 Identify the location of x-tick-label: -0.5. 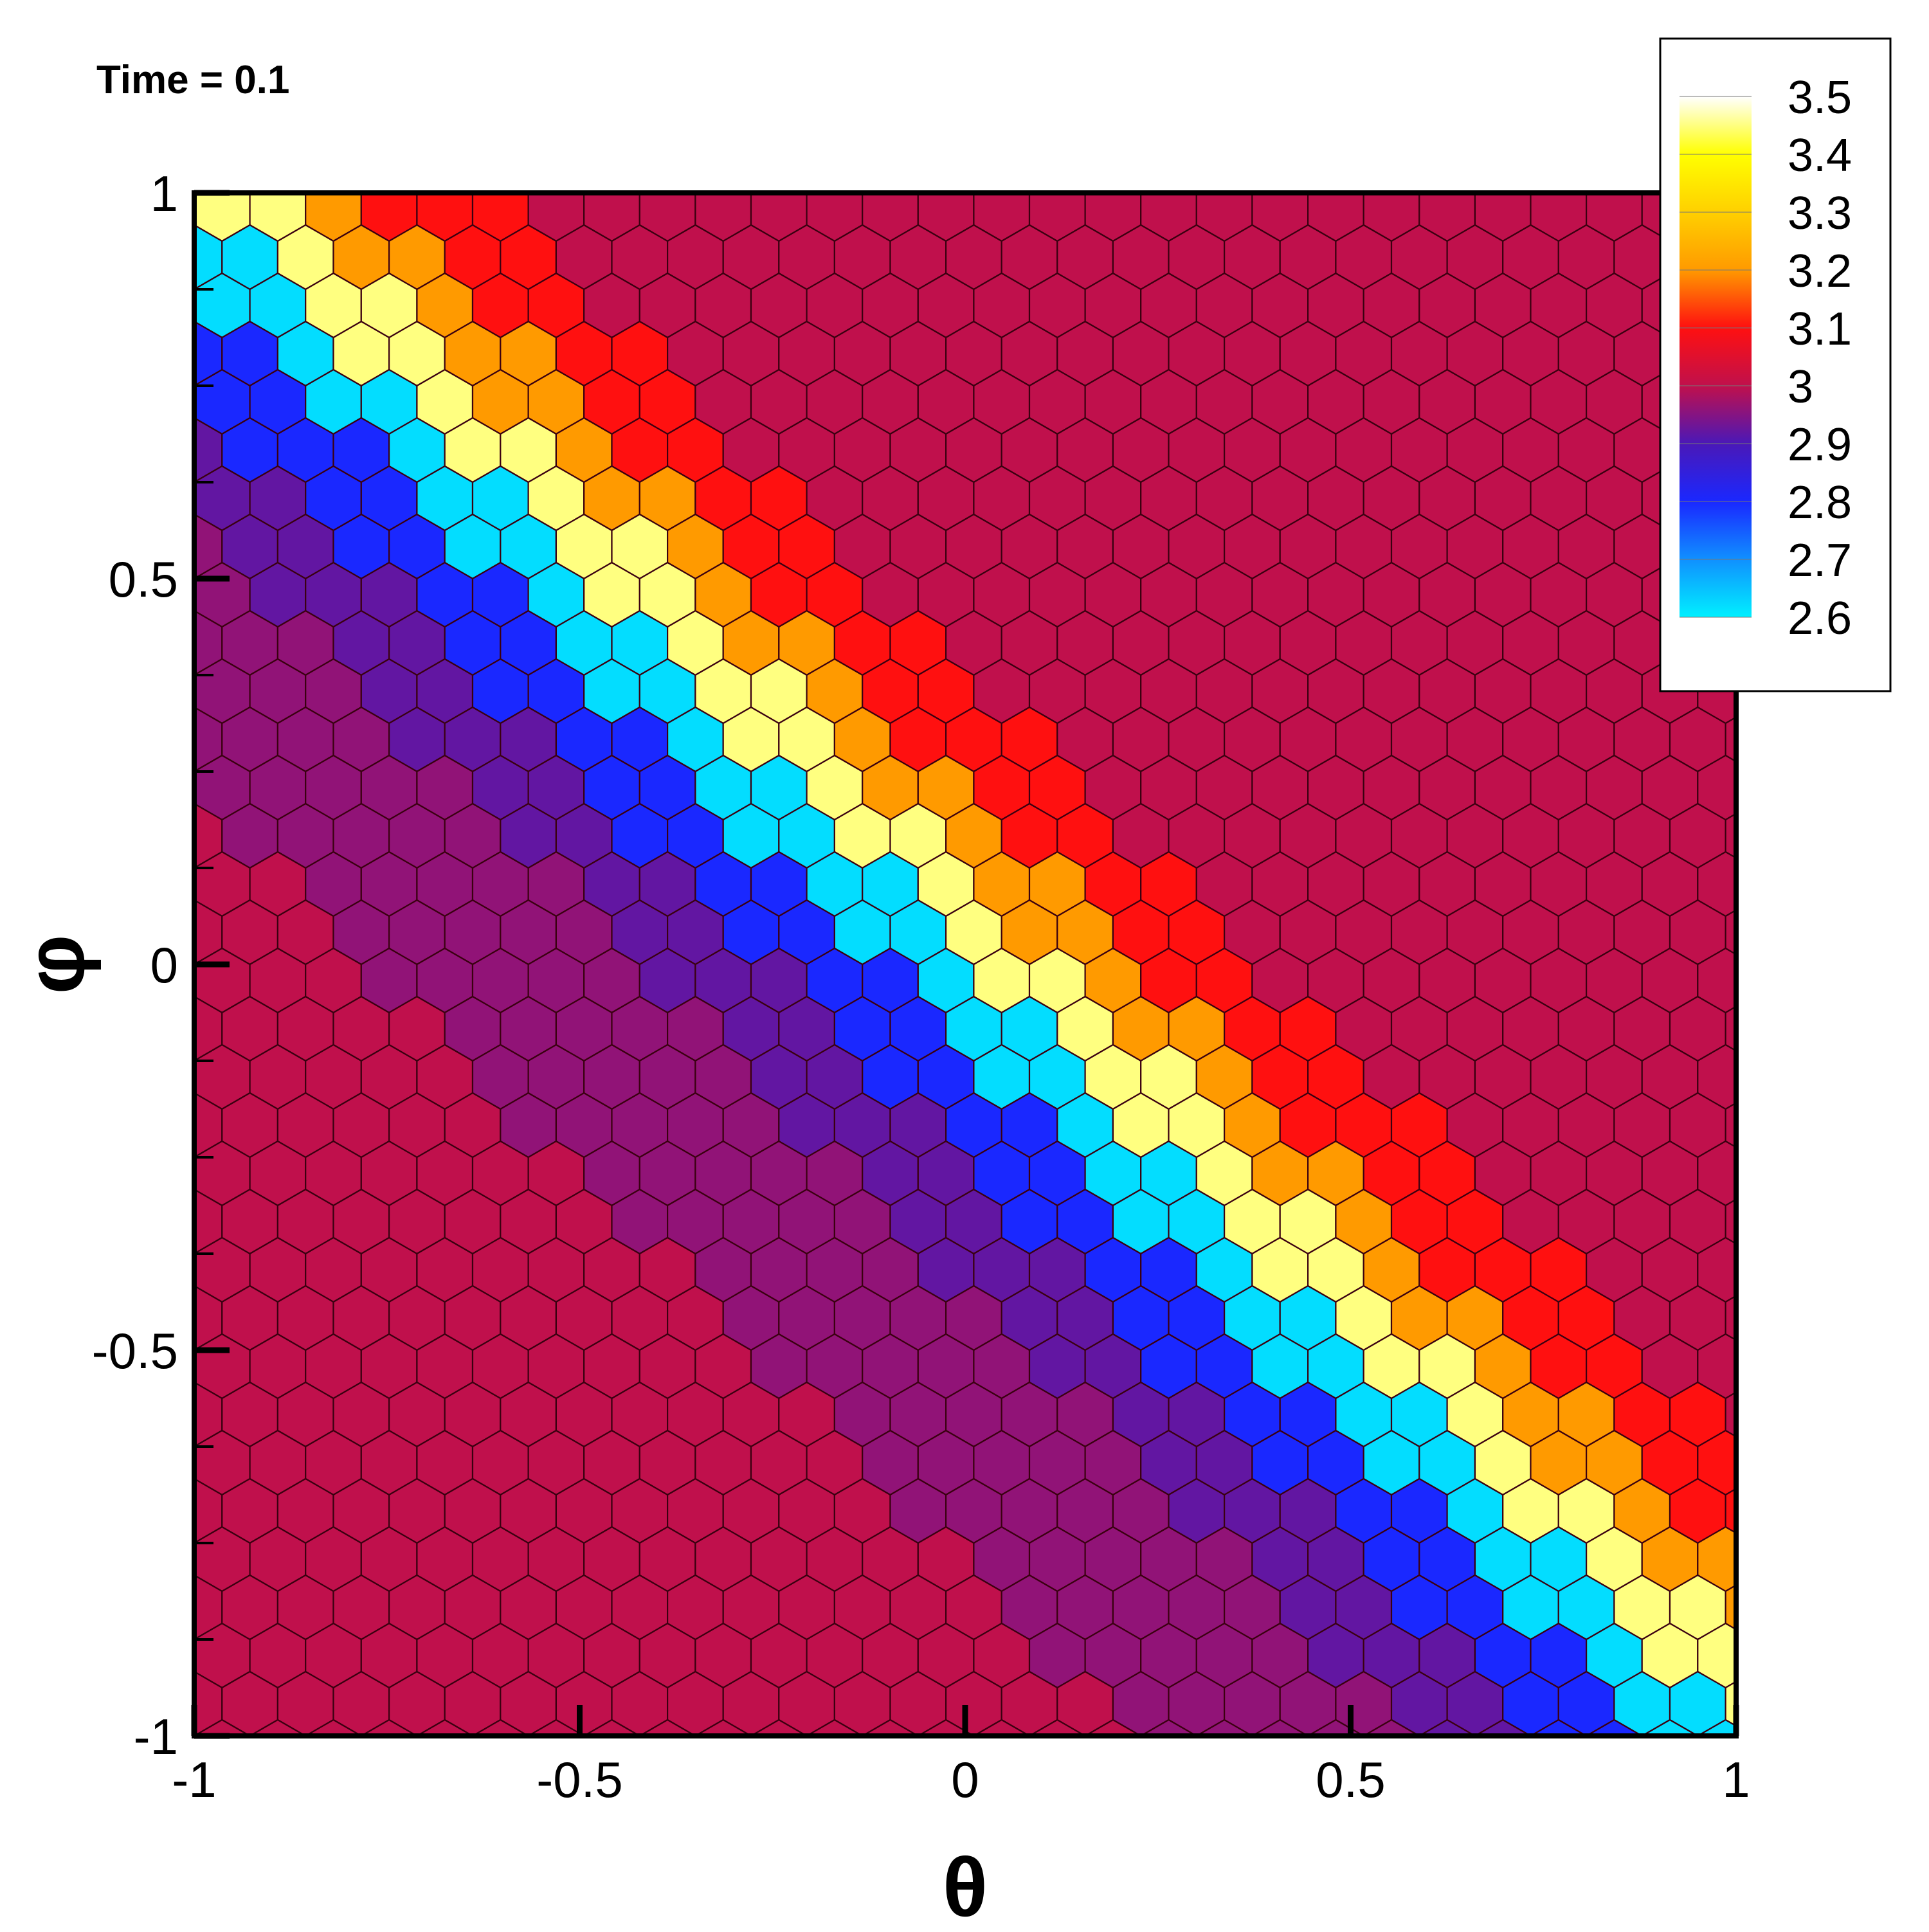
(579, 1779).